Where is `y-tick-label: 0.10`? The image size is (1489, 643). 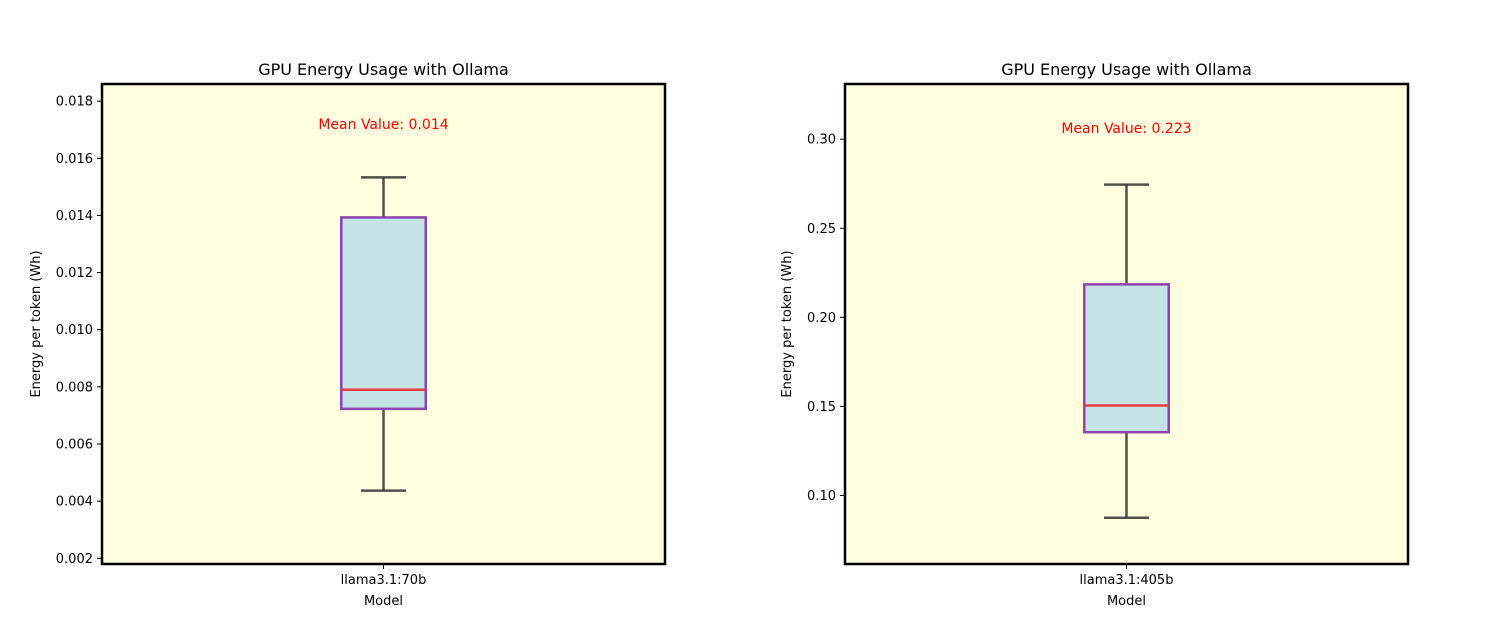
y-tick-label: 0.10 is located at coordinates (821, 496).